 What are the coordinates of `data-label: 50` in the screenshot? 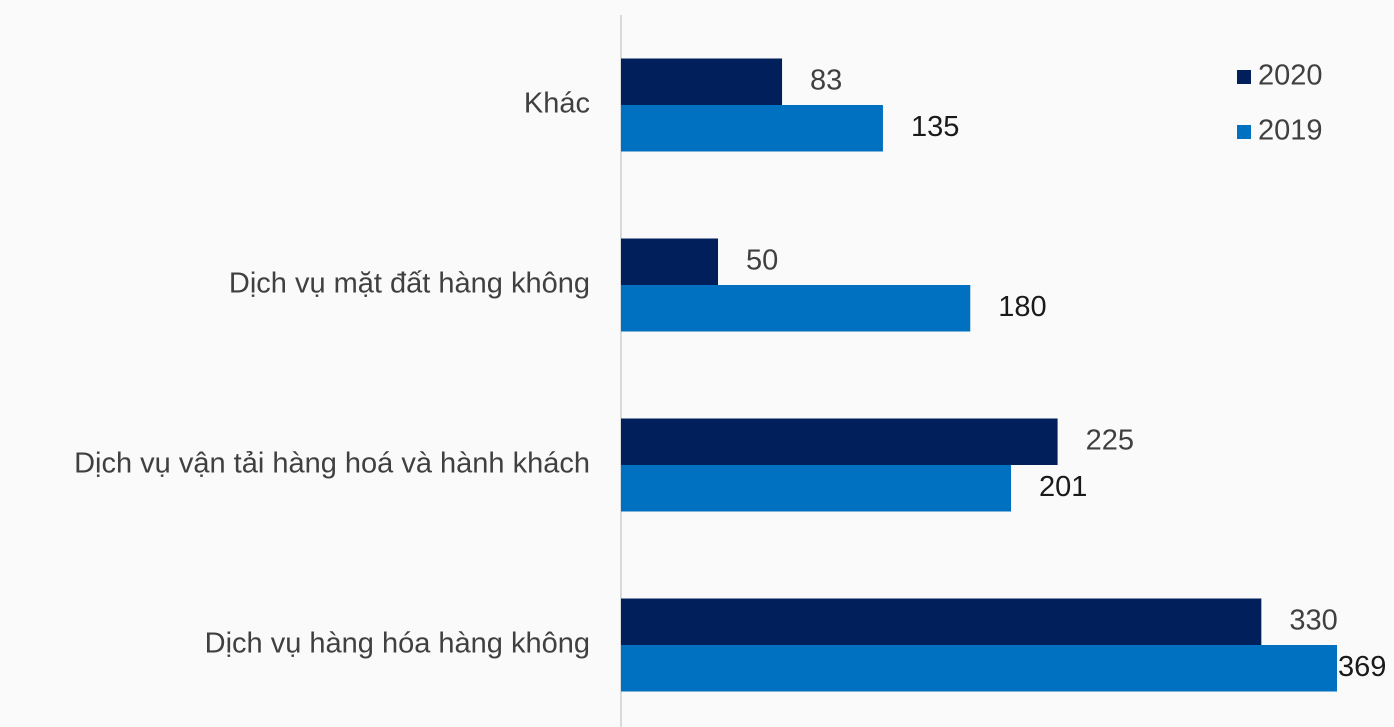 It's located at (762, 260).